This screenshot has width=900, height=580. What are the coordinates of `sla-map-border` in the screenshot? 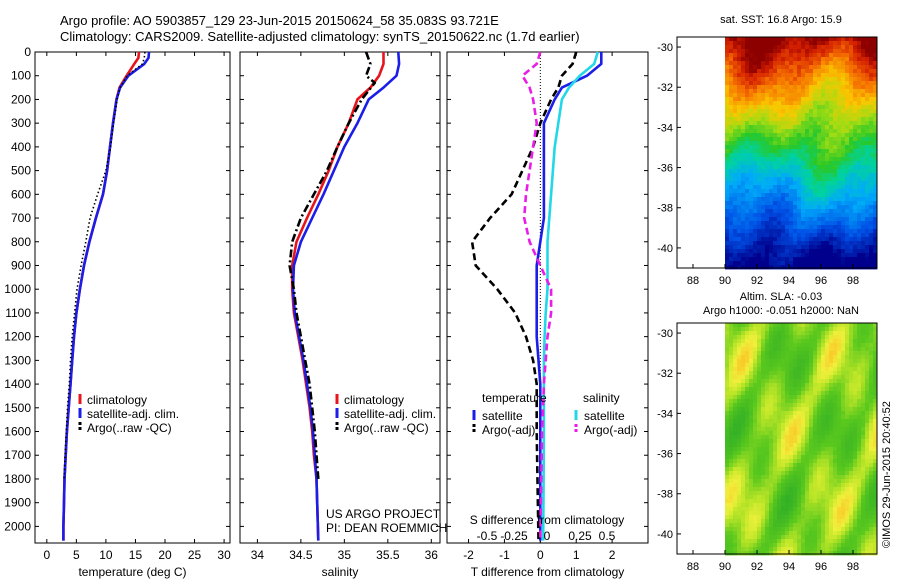 It's located at (777, 438).